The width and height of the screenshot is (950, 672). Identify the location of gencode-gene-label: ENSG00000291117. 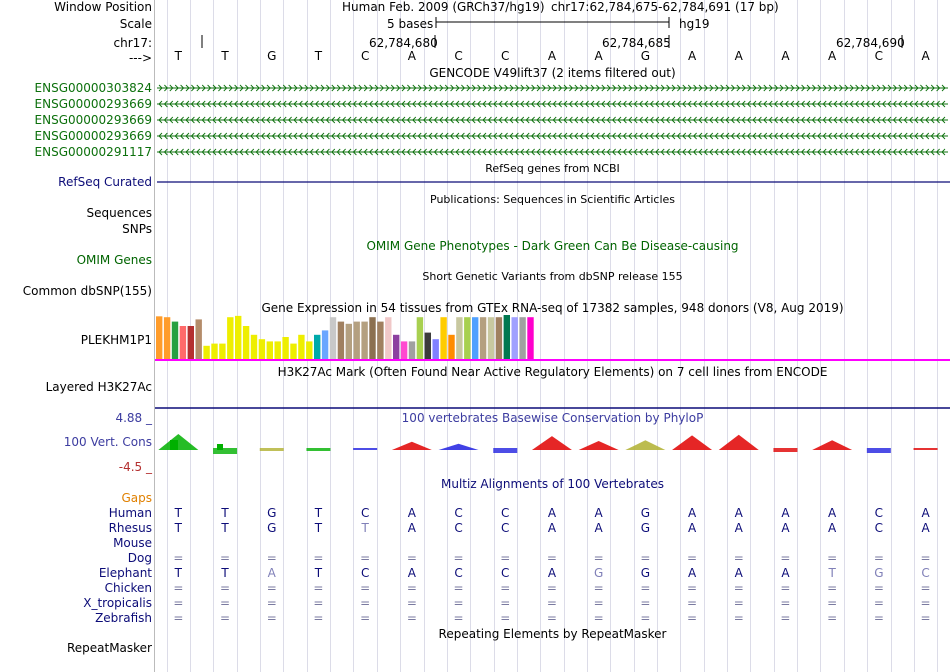
(93, 152).